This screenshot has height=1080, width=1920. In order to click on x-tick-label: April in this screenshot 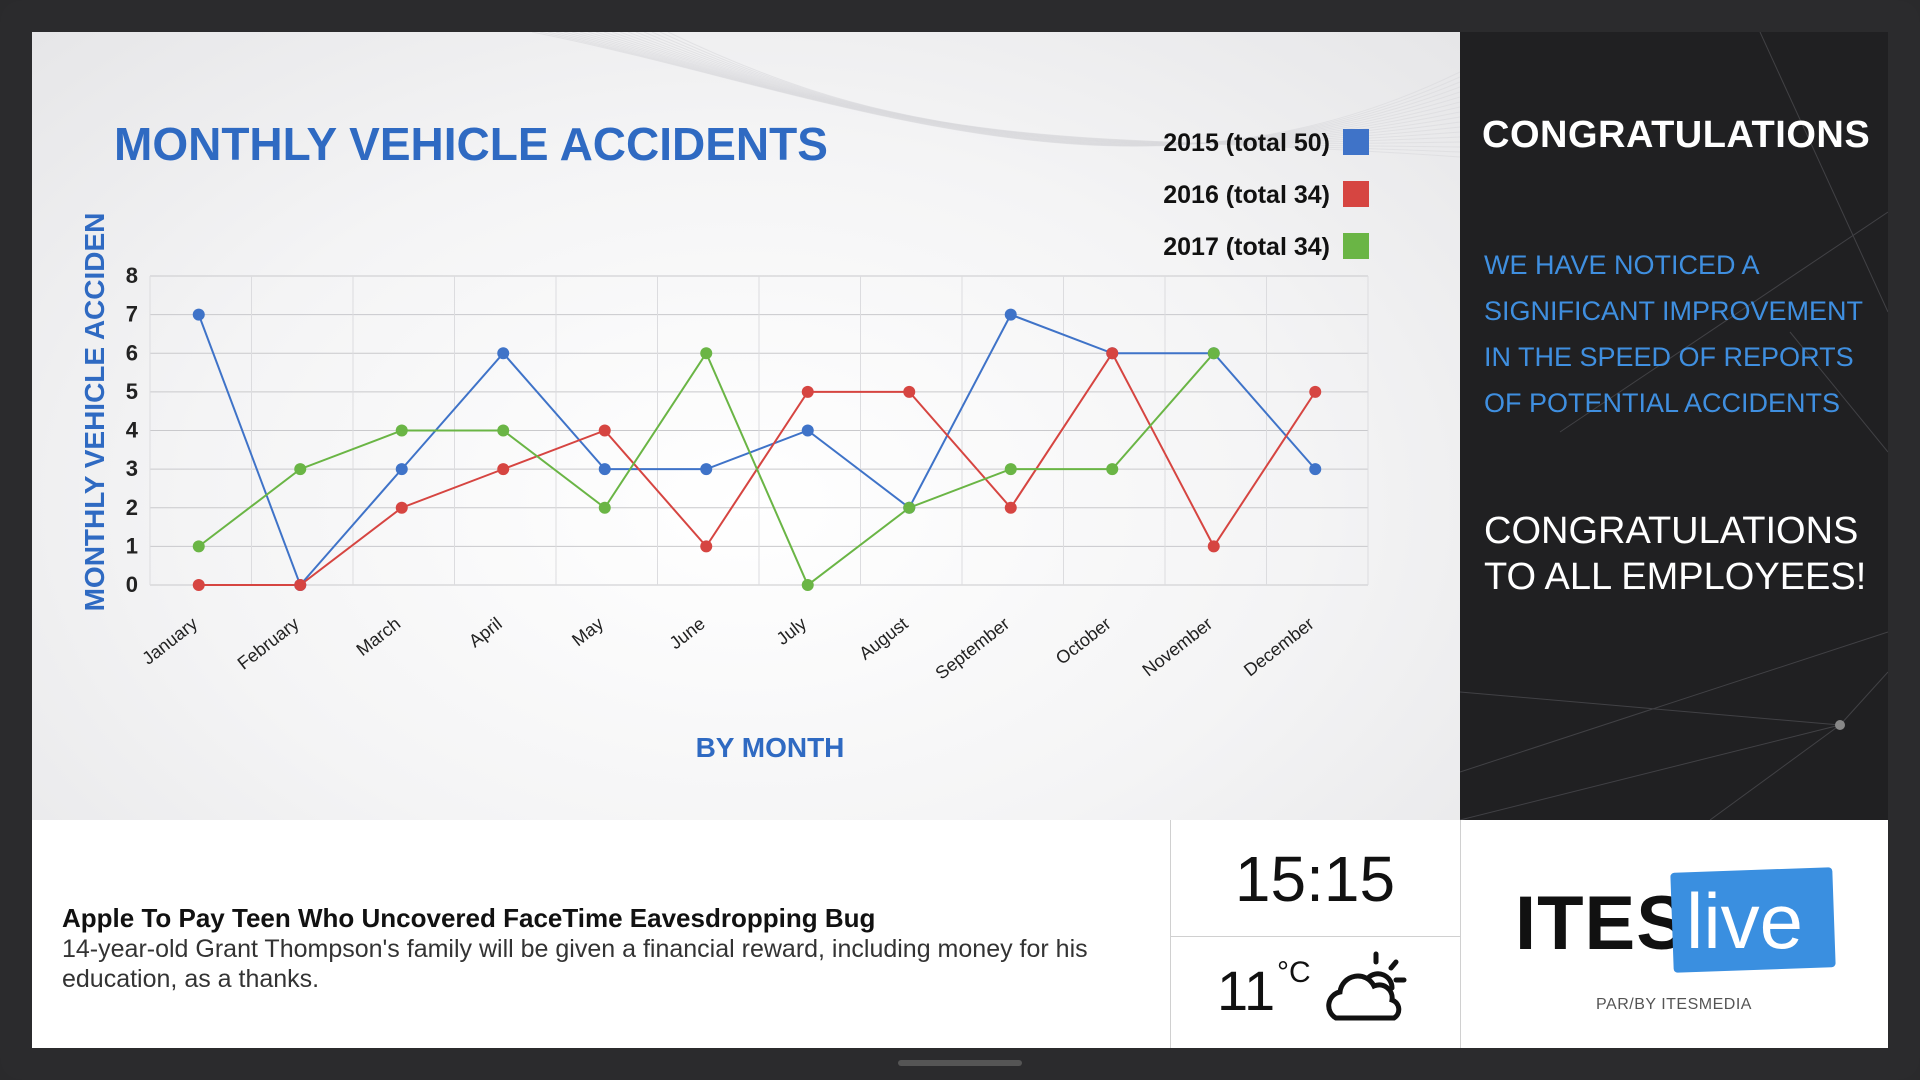, I will do `click(485, 632)`.